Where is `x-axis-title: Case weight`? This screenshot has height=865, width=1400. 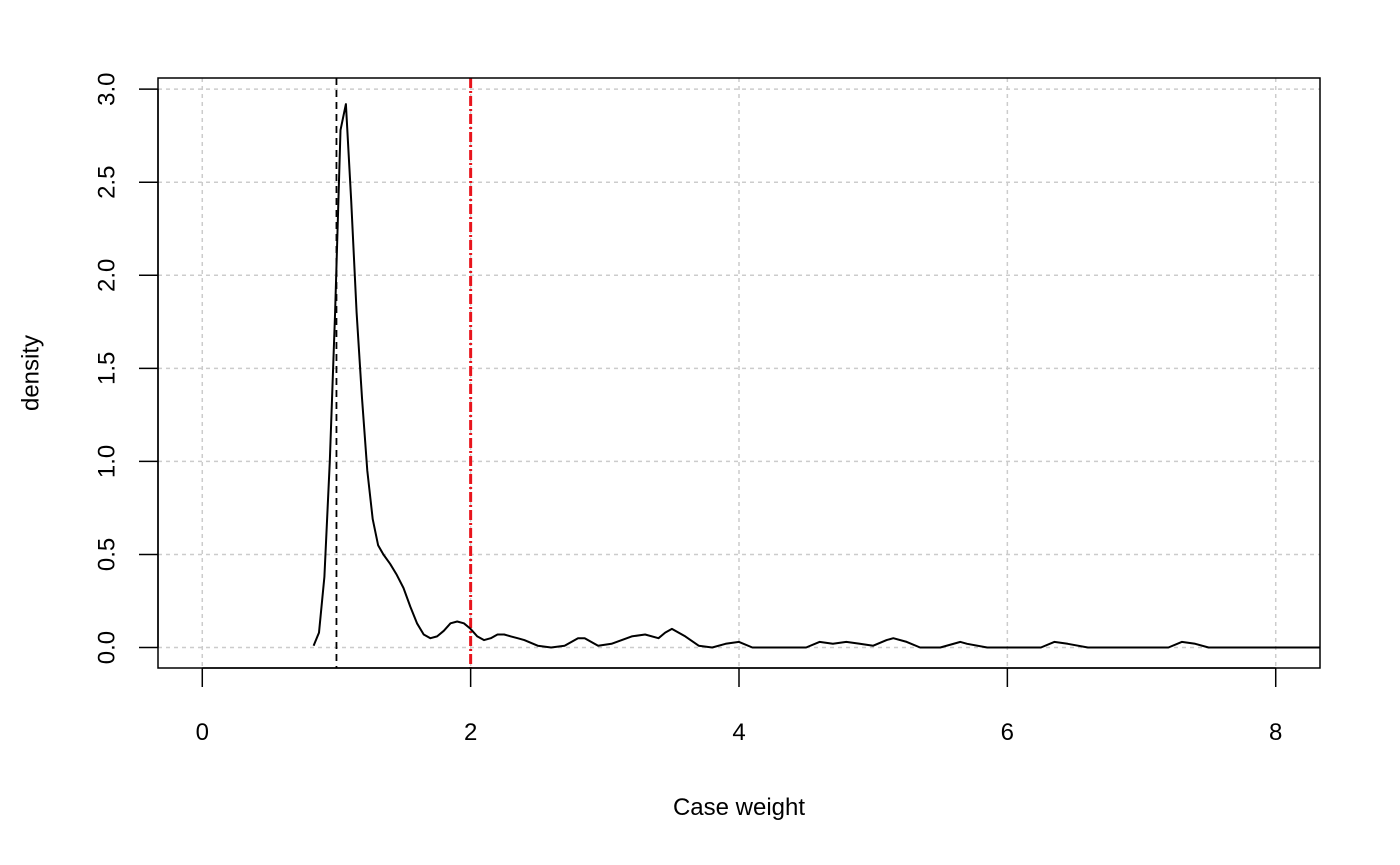 x-axis-title: Case weight is located at coordinates (739, 807).